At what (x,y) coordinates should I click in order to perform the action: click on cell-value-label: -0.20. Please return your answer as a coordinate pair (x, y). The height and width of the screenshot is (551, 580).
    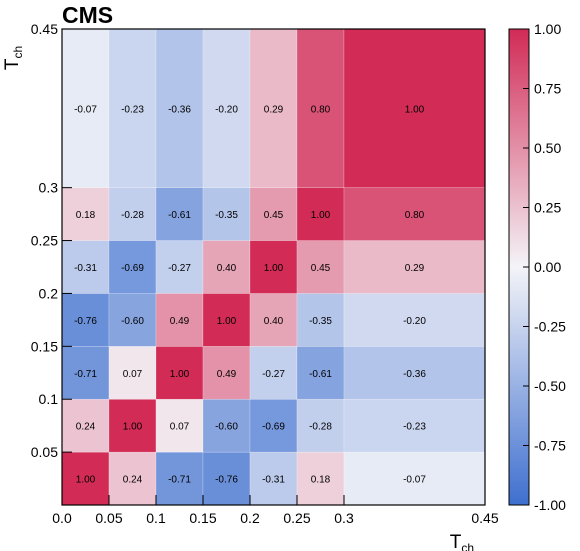
    Looking at the image, I should click on (226, 109).